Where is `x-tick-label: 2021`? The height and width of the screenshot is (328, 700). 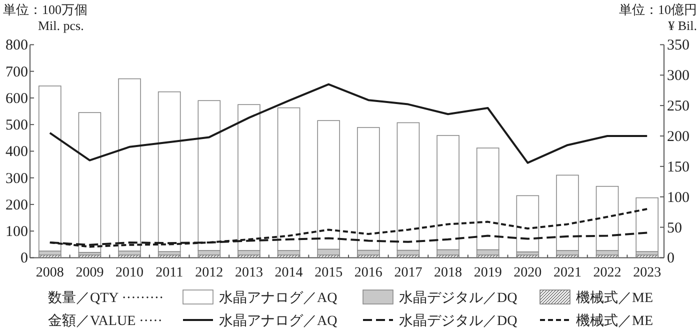 x-tick-label: 2021 is located at coordinates (567, 273).